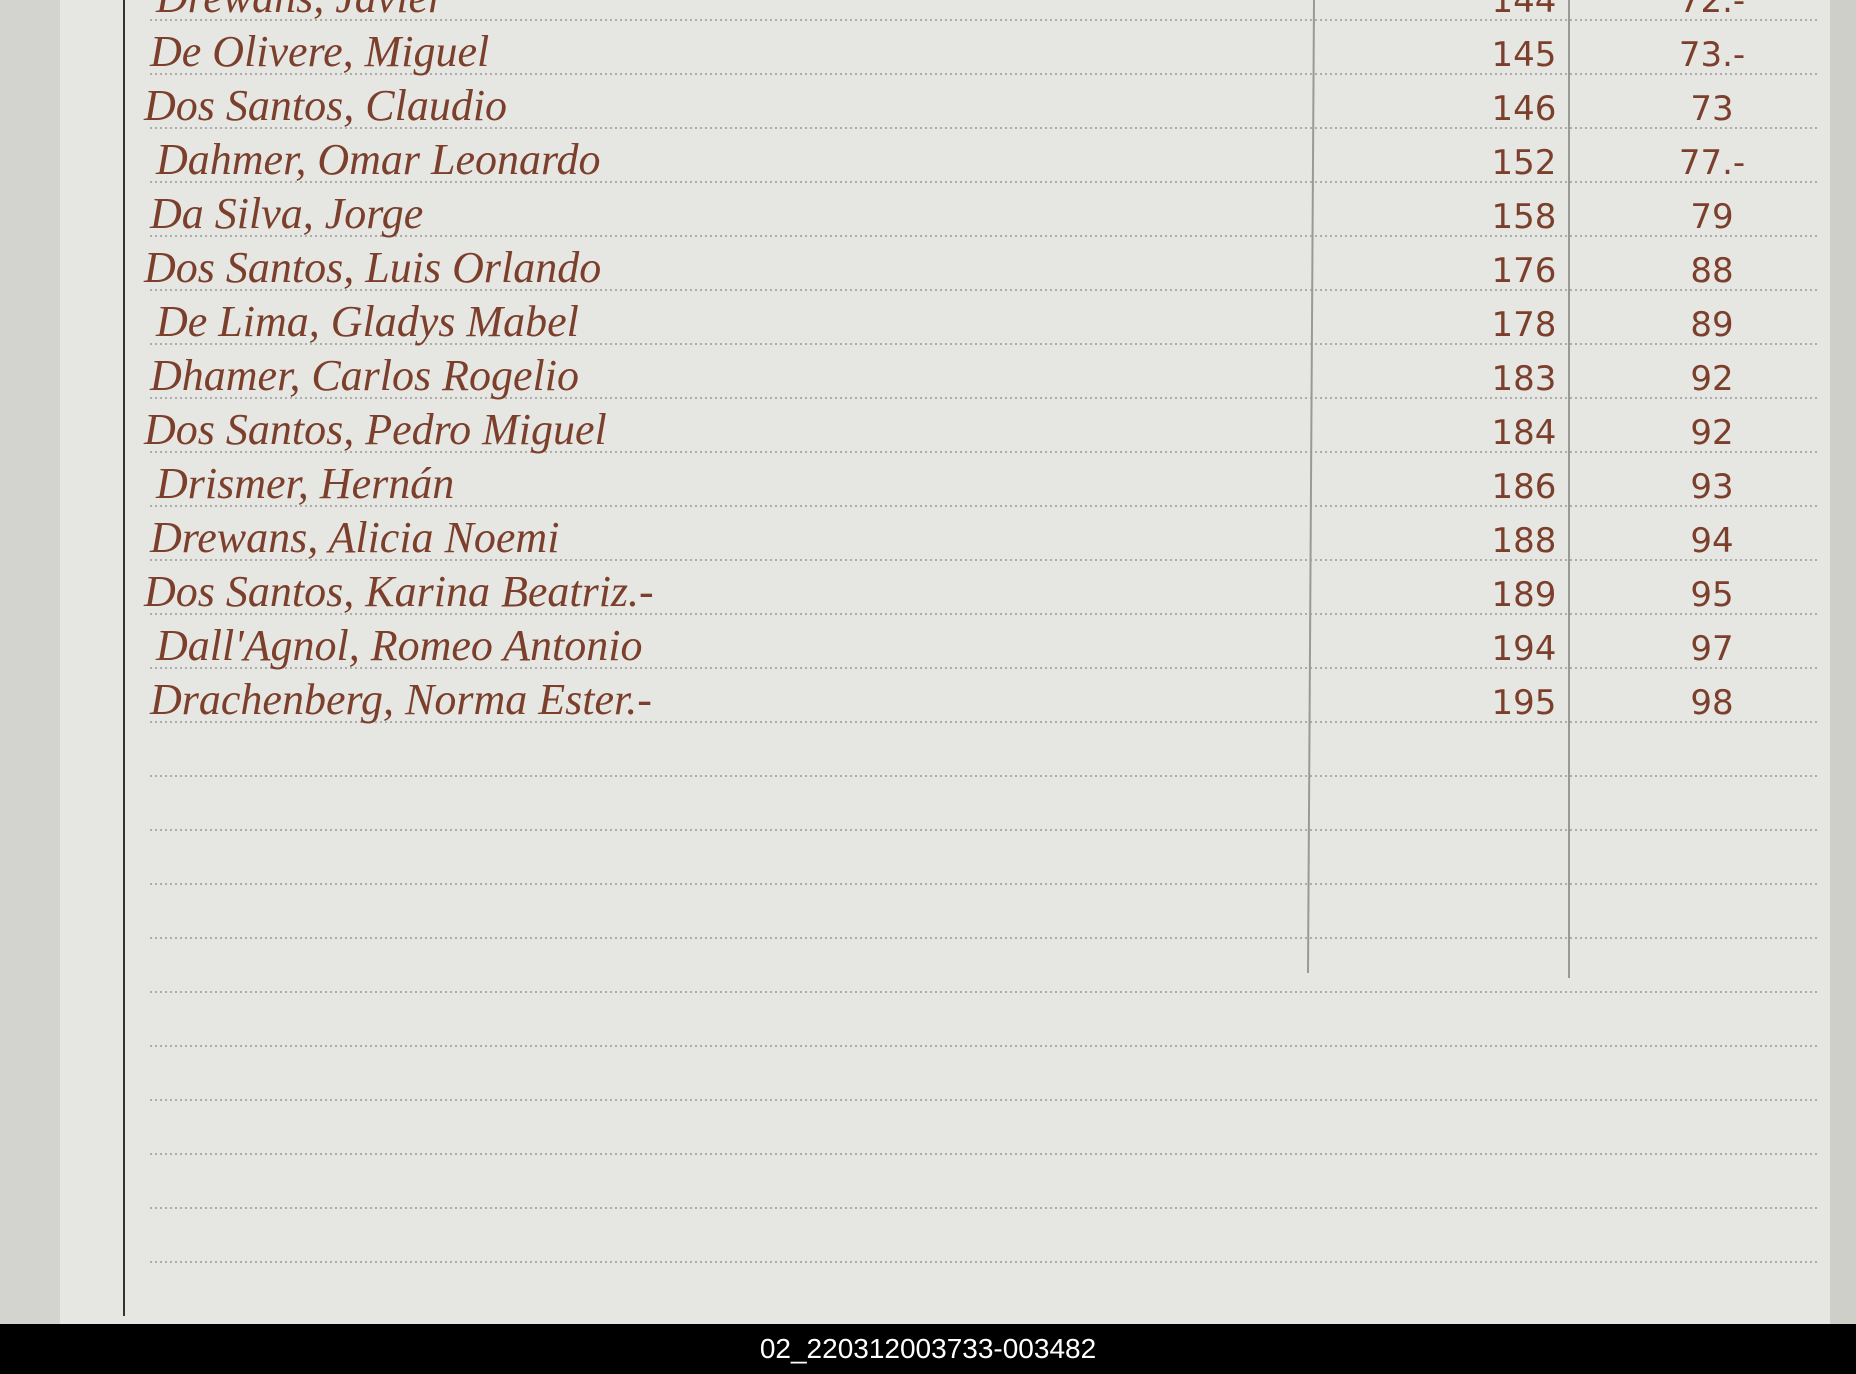  I want to click on name: Da Silva, Jorge, so click(286, 213).